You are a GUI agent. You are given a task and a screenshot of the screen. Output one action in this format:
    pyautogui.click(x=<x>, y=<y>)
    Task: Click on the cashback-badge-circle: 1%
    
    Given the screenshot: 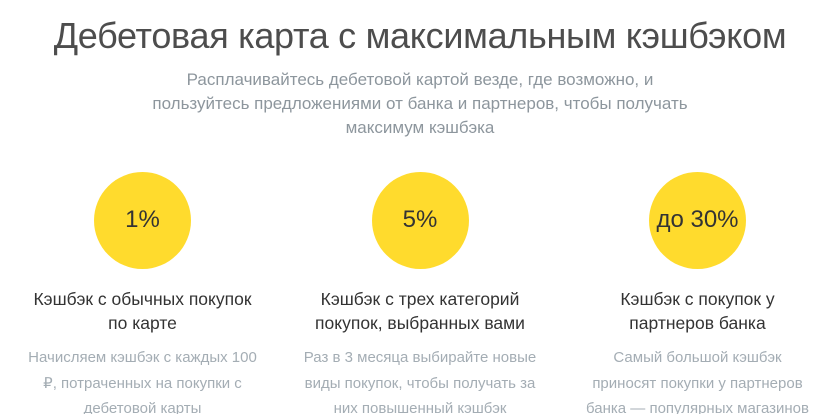 What is the action you would take?
    pyautogui.click(x=142, y=220)
    